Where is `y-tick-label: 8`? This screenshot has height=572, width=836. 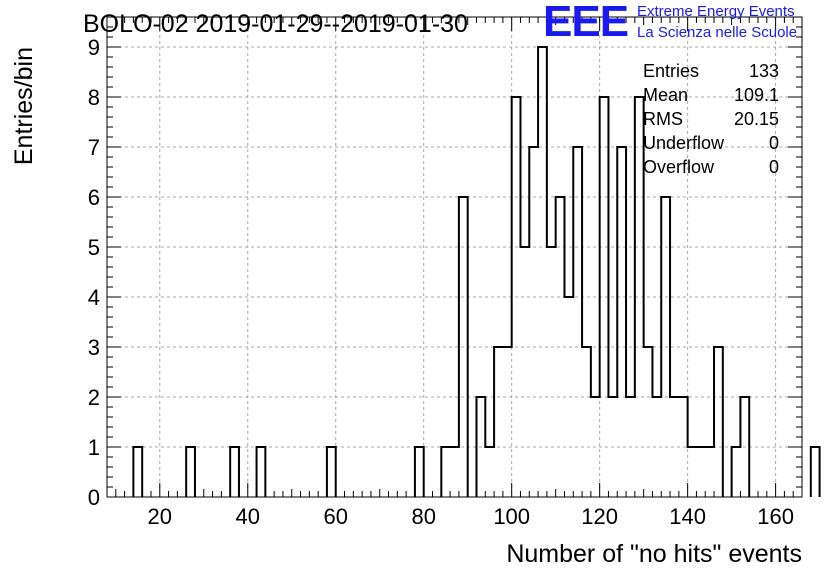
y-tick-label: 8 is located at coordinates (94, 97).